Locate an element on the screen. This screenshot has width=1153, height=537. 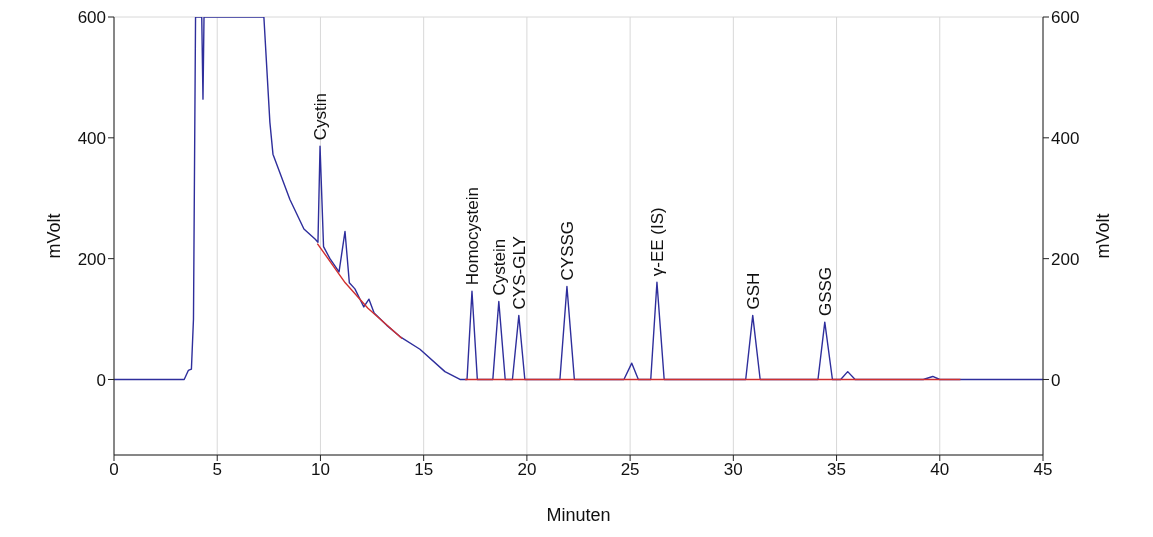
x-tick-label: 5 is located at coordinates (217, 470).